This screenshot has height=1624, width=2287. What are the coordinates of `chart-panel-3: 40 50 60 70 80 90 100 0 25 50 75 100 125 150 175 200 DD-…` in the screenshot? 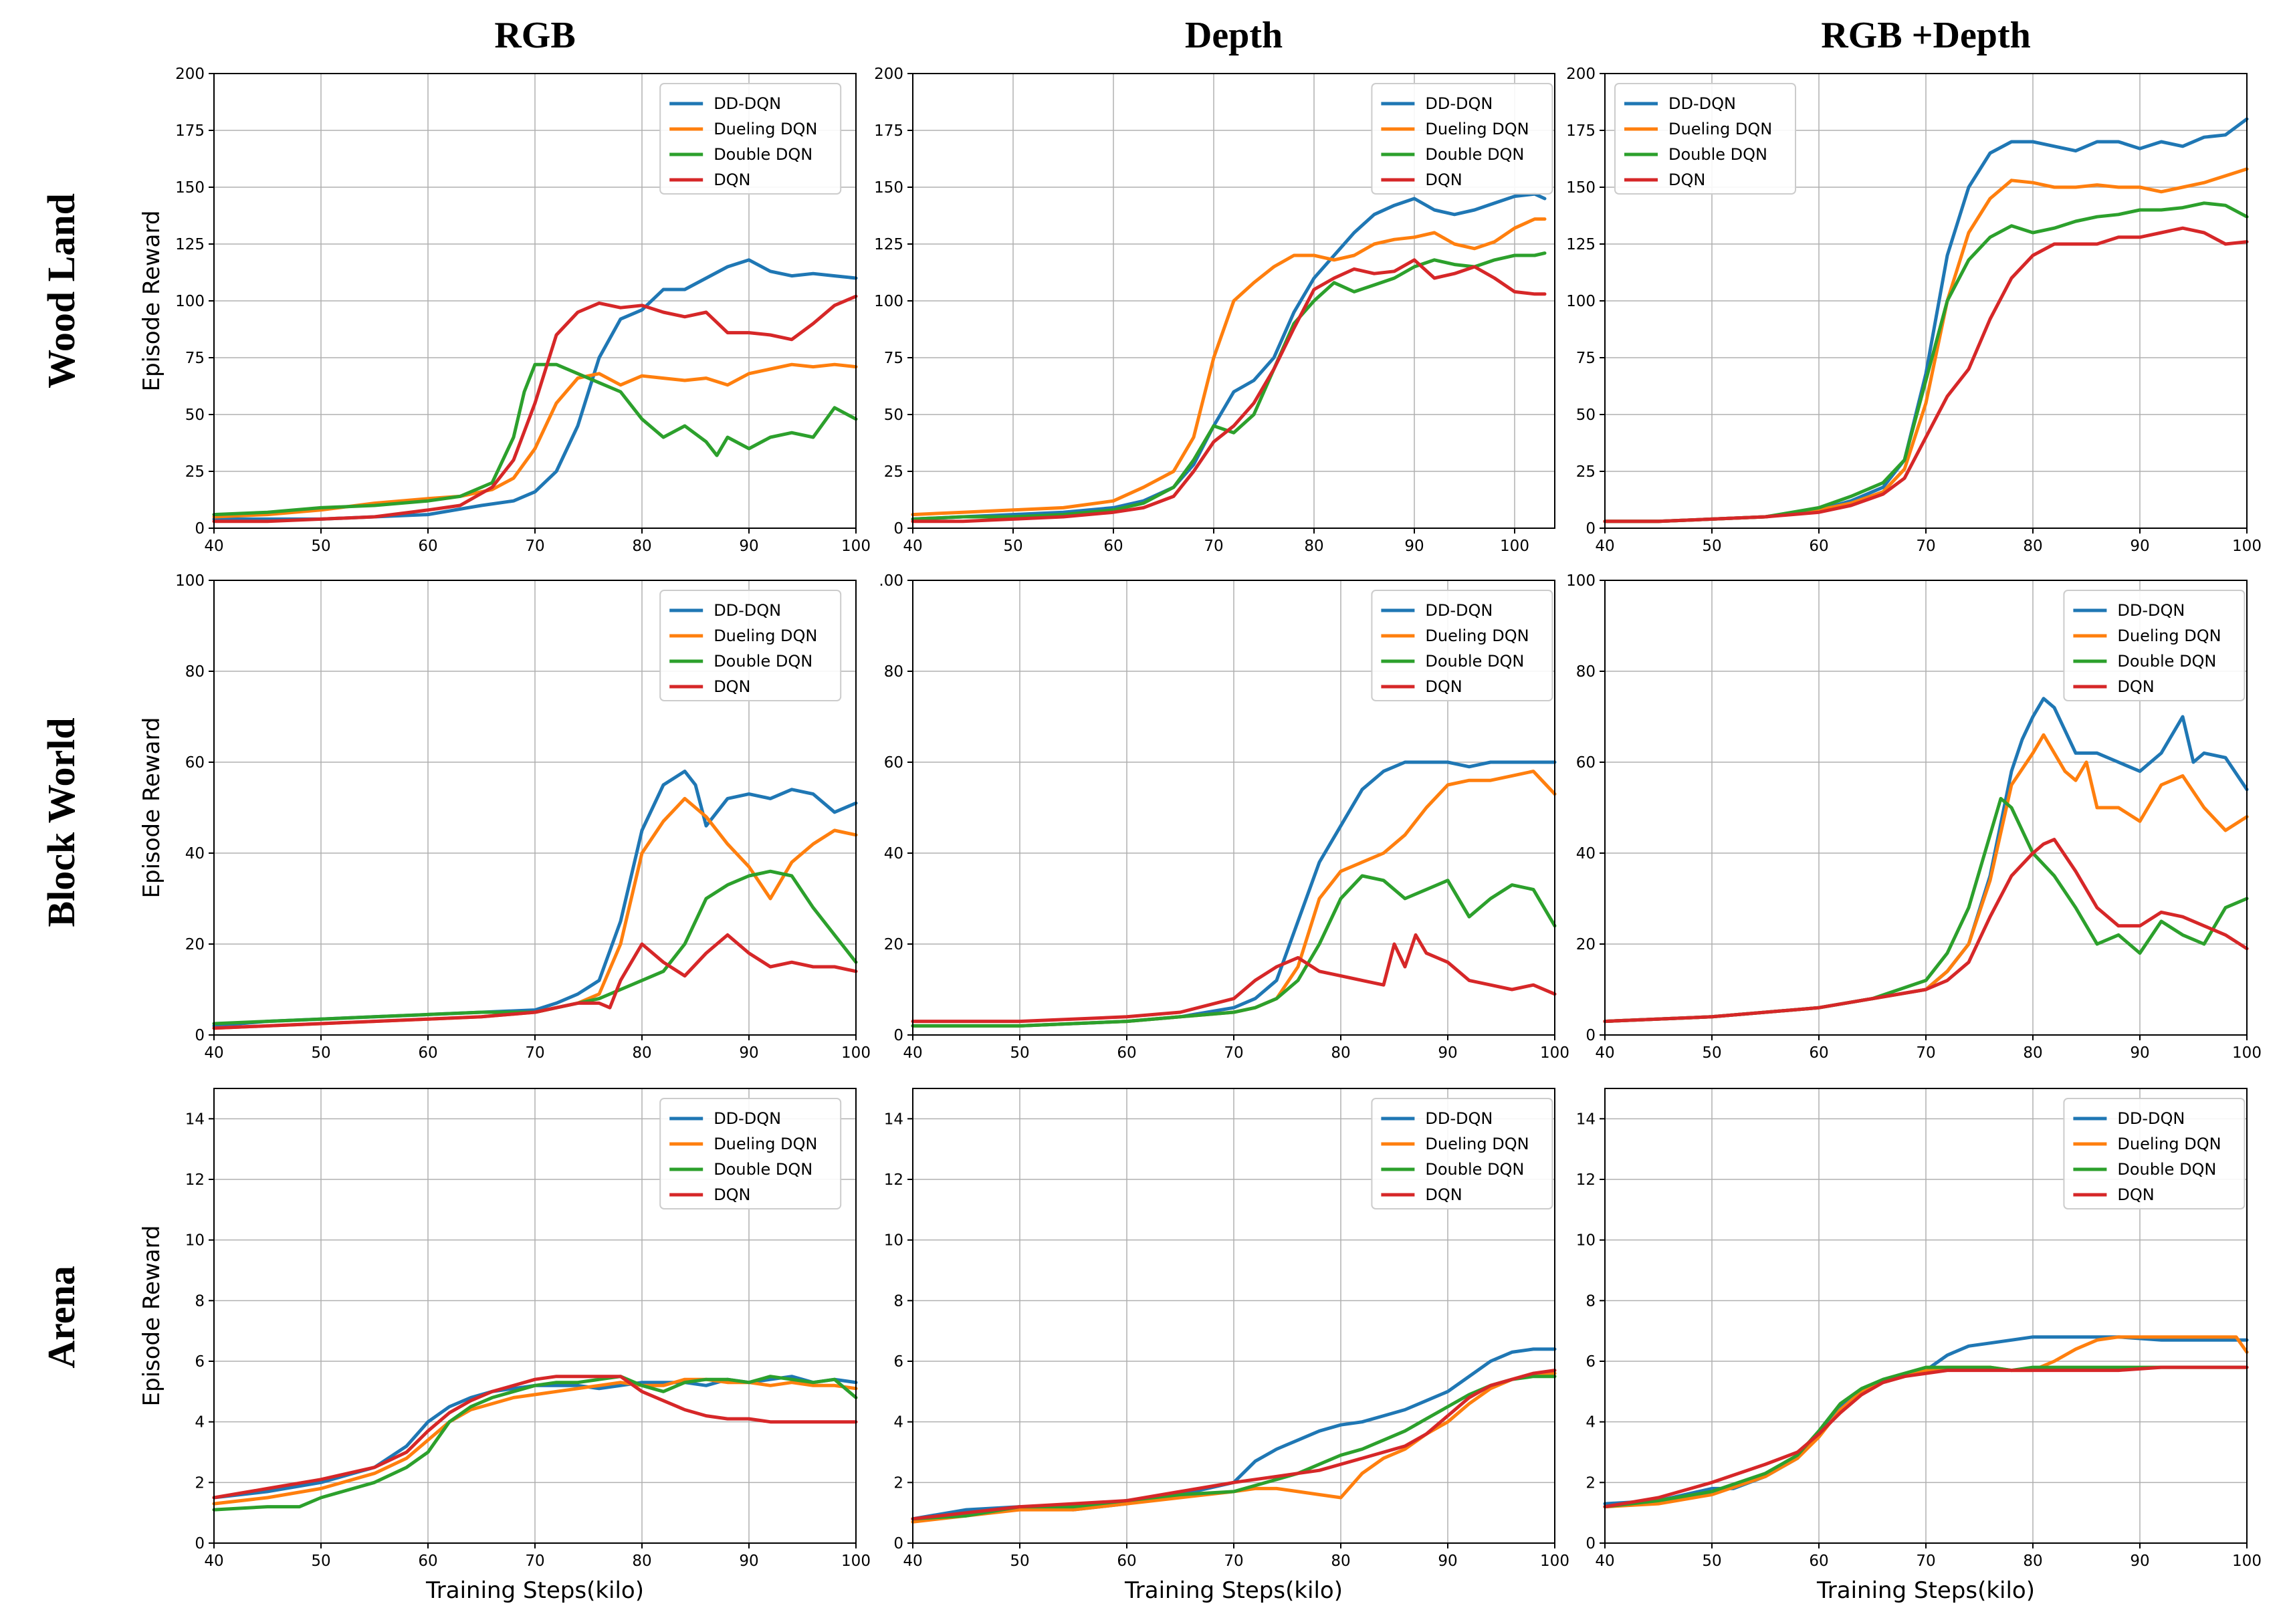 It's located at (1914, 310).